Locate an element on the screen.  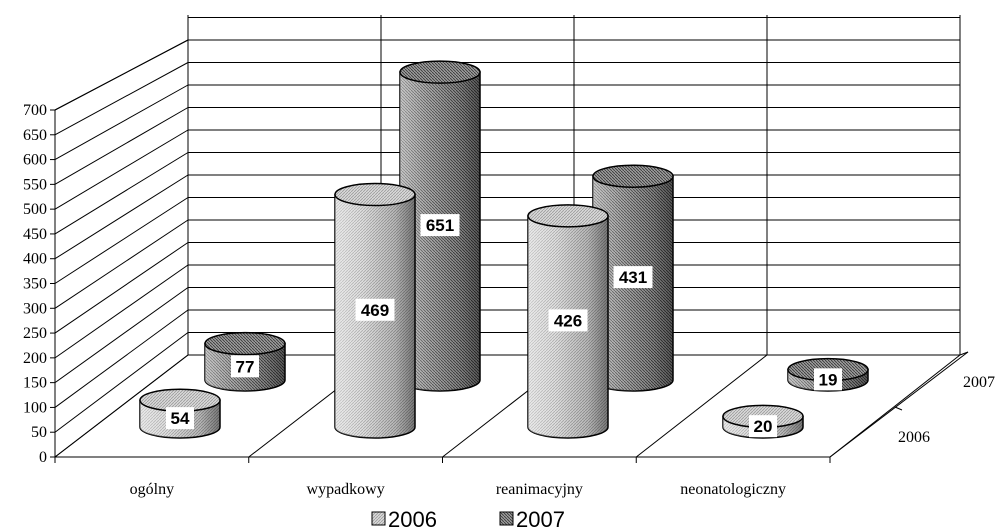
legend: 2006 2007 is located at coordinates (468, 519).